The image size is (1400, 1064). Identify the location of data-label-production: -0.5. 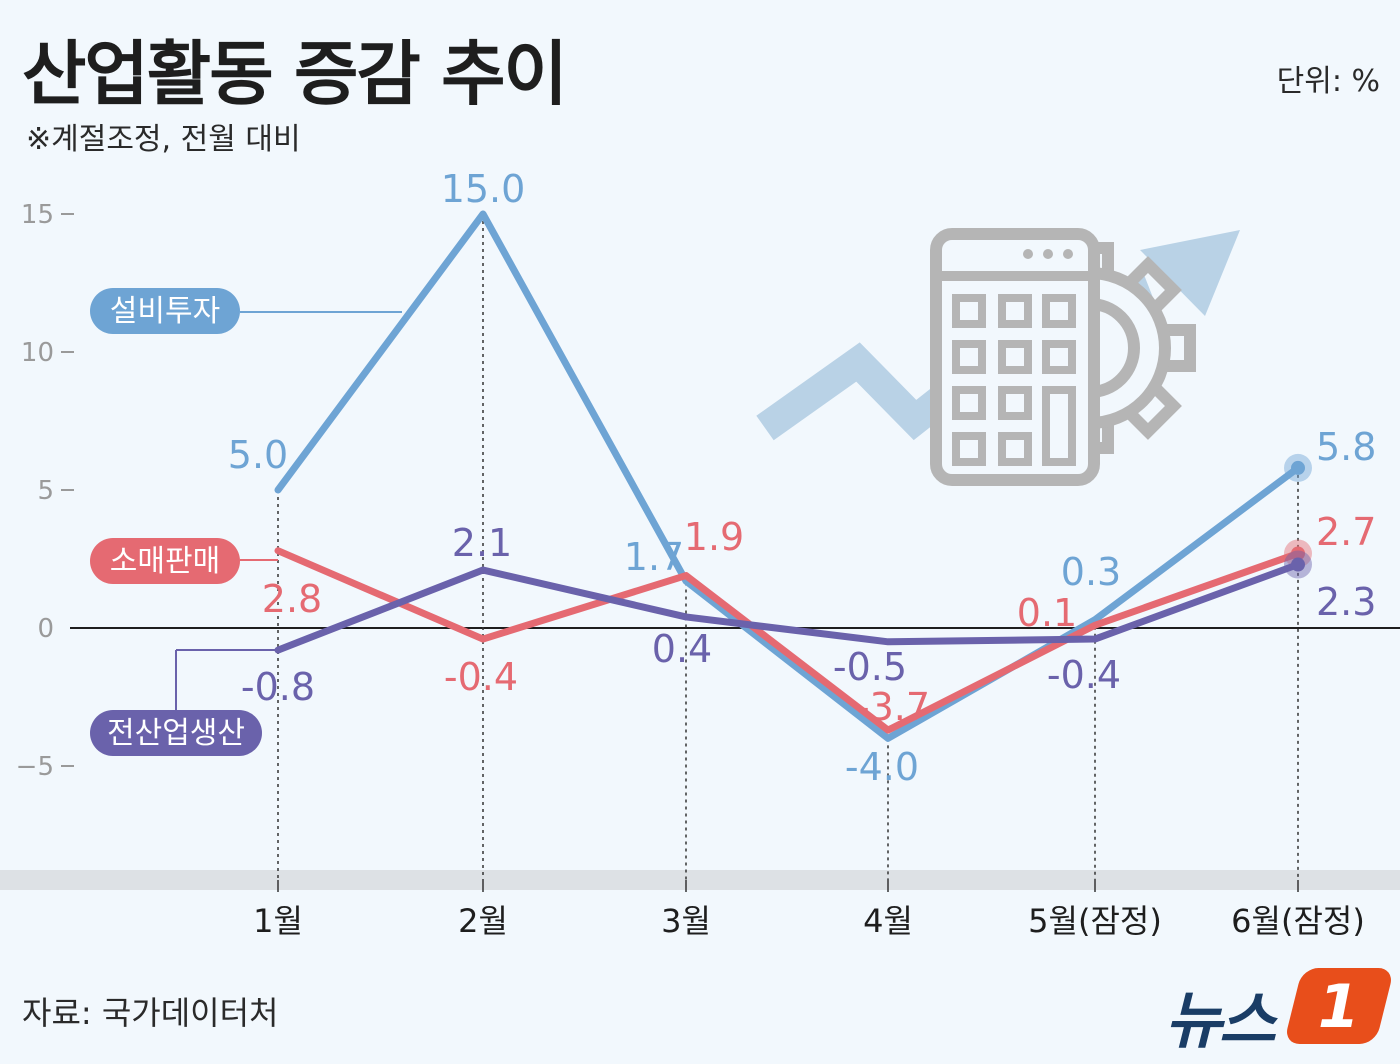
(870, 667).